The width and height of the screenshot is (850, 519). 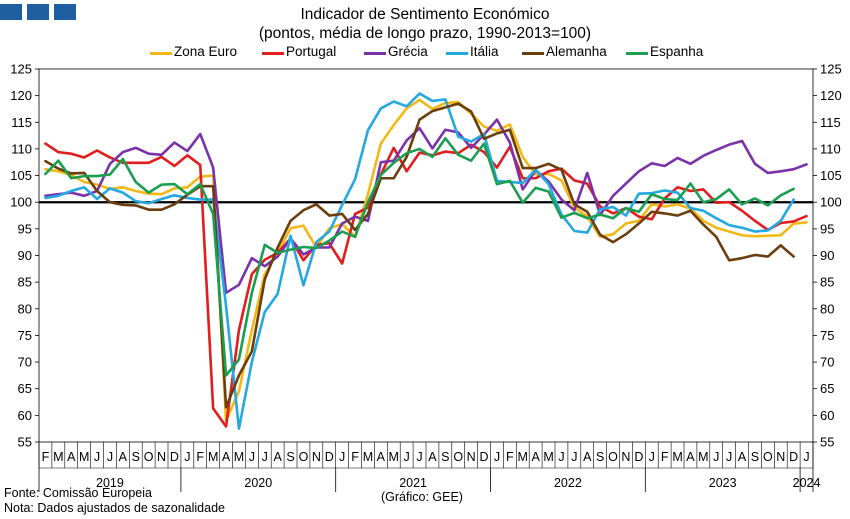 What do you see at coordinates (21, 122) in the screenshot?
I see `y-tick-label-left: 115` at bounding box center [21, 122].